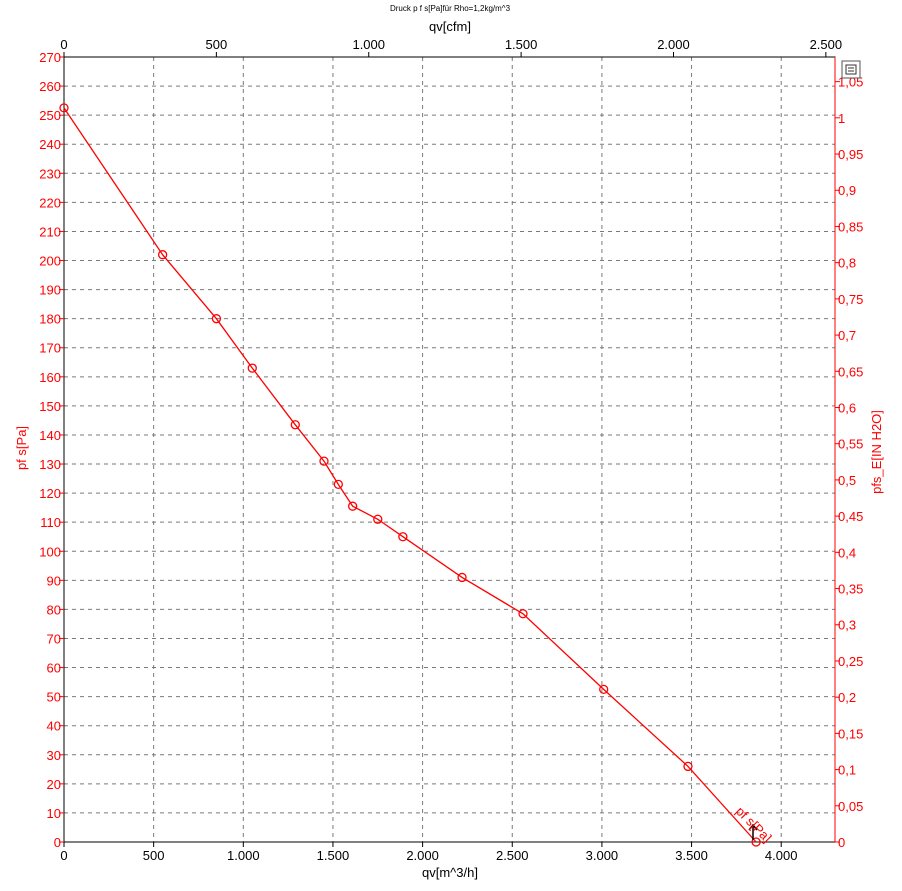 The width and height of the screenshot is (902, 891). I want to click on y-tick-label: 250, so click(50, 115).